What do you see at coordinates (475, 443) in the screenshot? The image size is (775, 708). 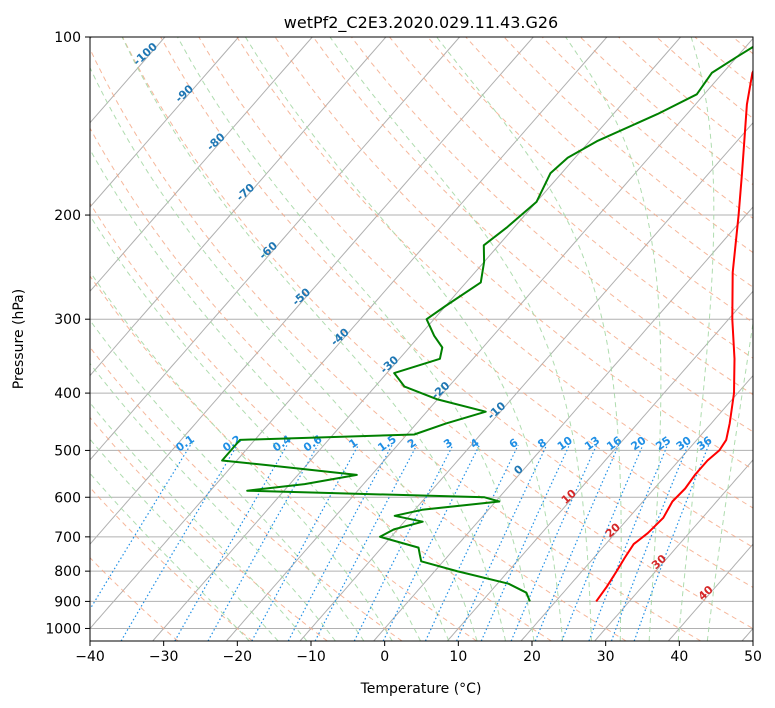 I see `mixing-ratio-label: 4` at bounding box center [475, 443].